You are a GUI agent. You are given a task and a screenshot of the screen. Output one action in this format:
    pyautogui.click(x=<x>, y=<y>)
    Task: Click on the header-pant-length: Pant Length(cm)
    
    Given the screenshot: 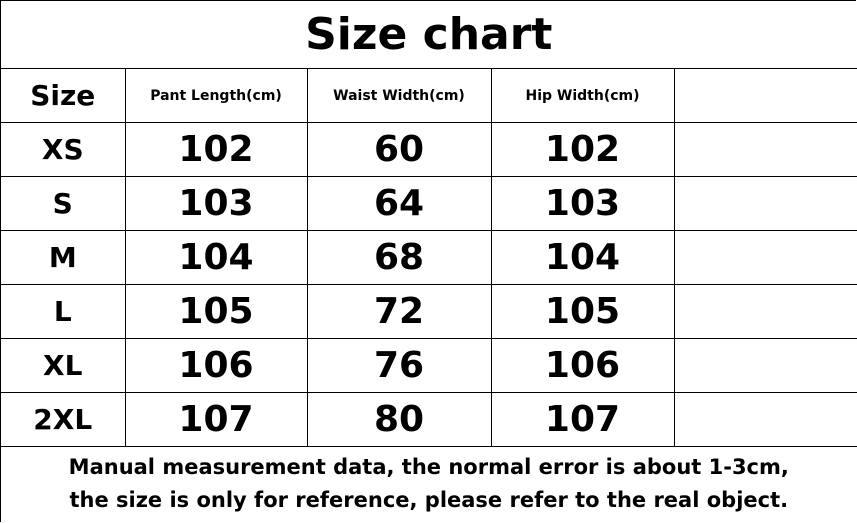 What is the action you would take?
    pyautogui.click(x=216, y=95)
    